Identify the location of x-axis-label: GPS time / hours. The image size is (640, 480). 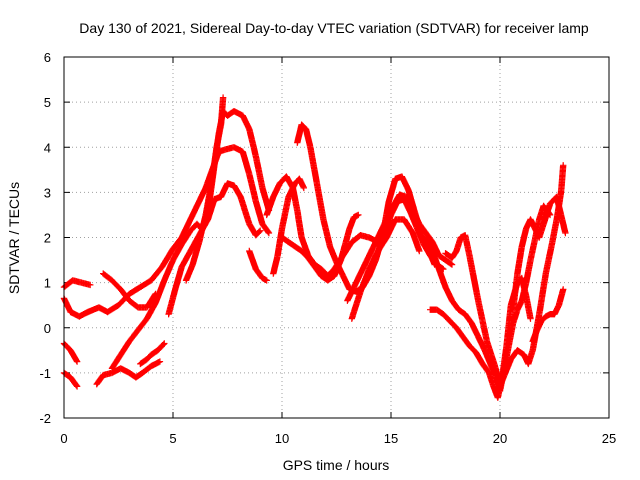
(336, 465).